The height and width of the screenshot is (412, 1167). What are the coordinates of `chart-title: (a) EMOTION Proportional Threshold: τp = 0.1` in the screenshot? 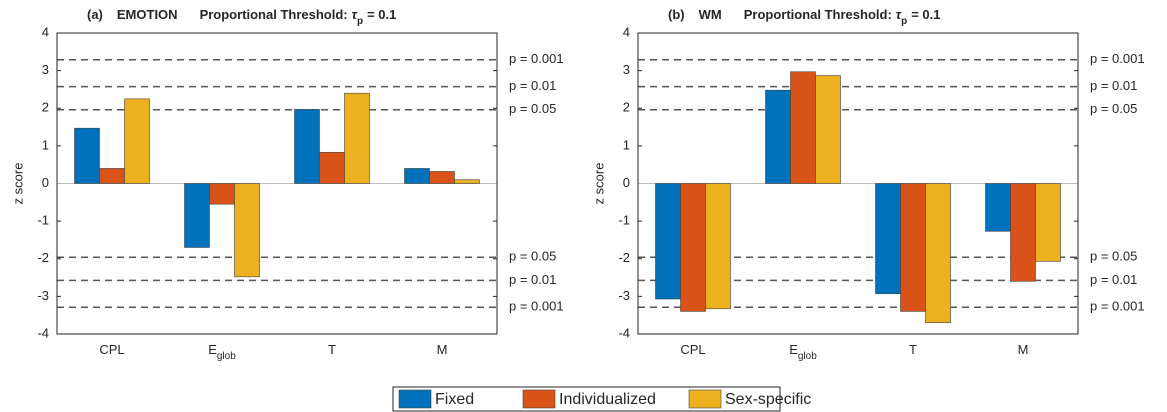 It's located at (241, 16).